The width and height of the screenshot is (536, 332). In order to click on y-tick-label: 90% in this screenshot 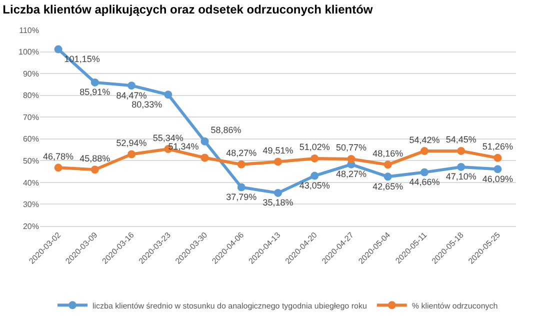, I will do `click(30, 73)`.